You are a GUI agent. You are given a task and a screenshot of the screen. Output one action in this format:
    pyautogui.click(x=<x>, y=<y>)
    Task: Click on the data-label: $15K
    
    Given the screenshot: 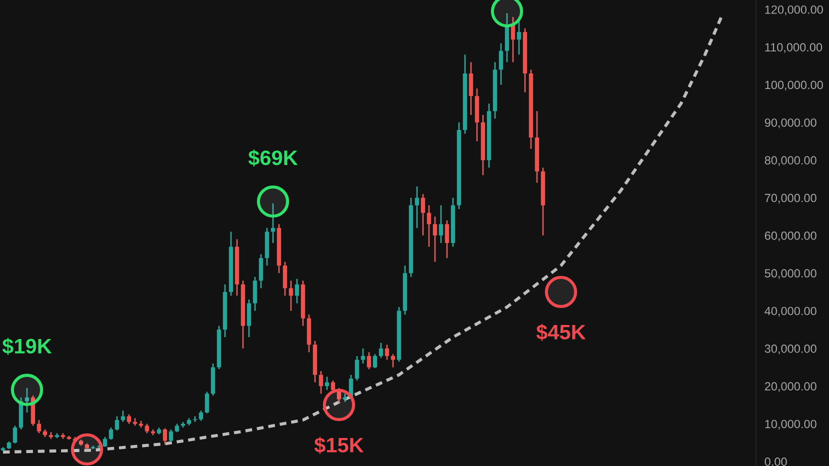 What is the action you would take?
    pyautogui.click(x=339, y=445)
    